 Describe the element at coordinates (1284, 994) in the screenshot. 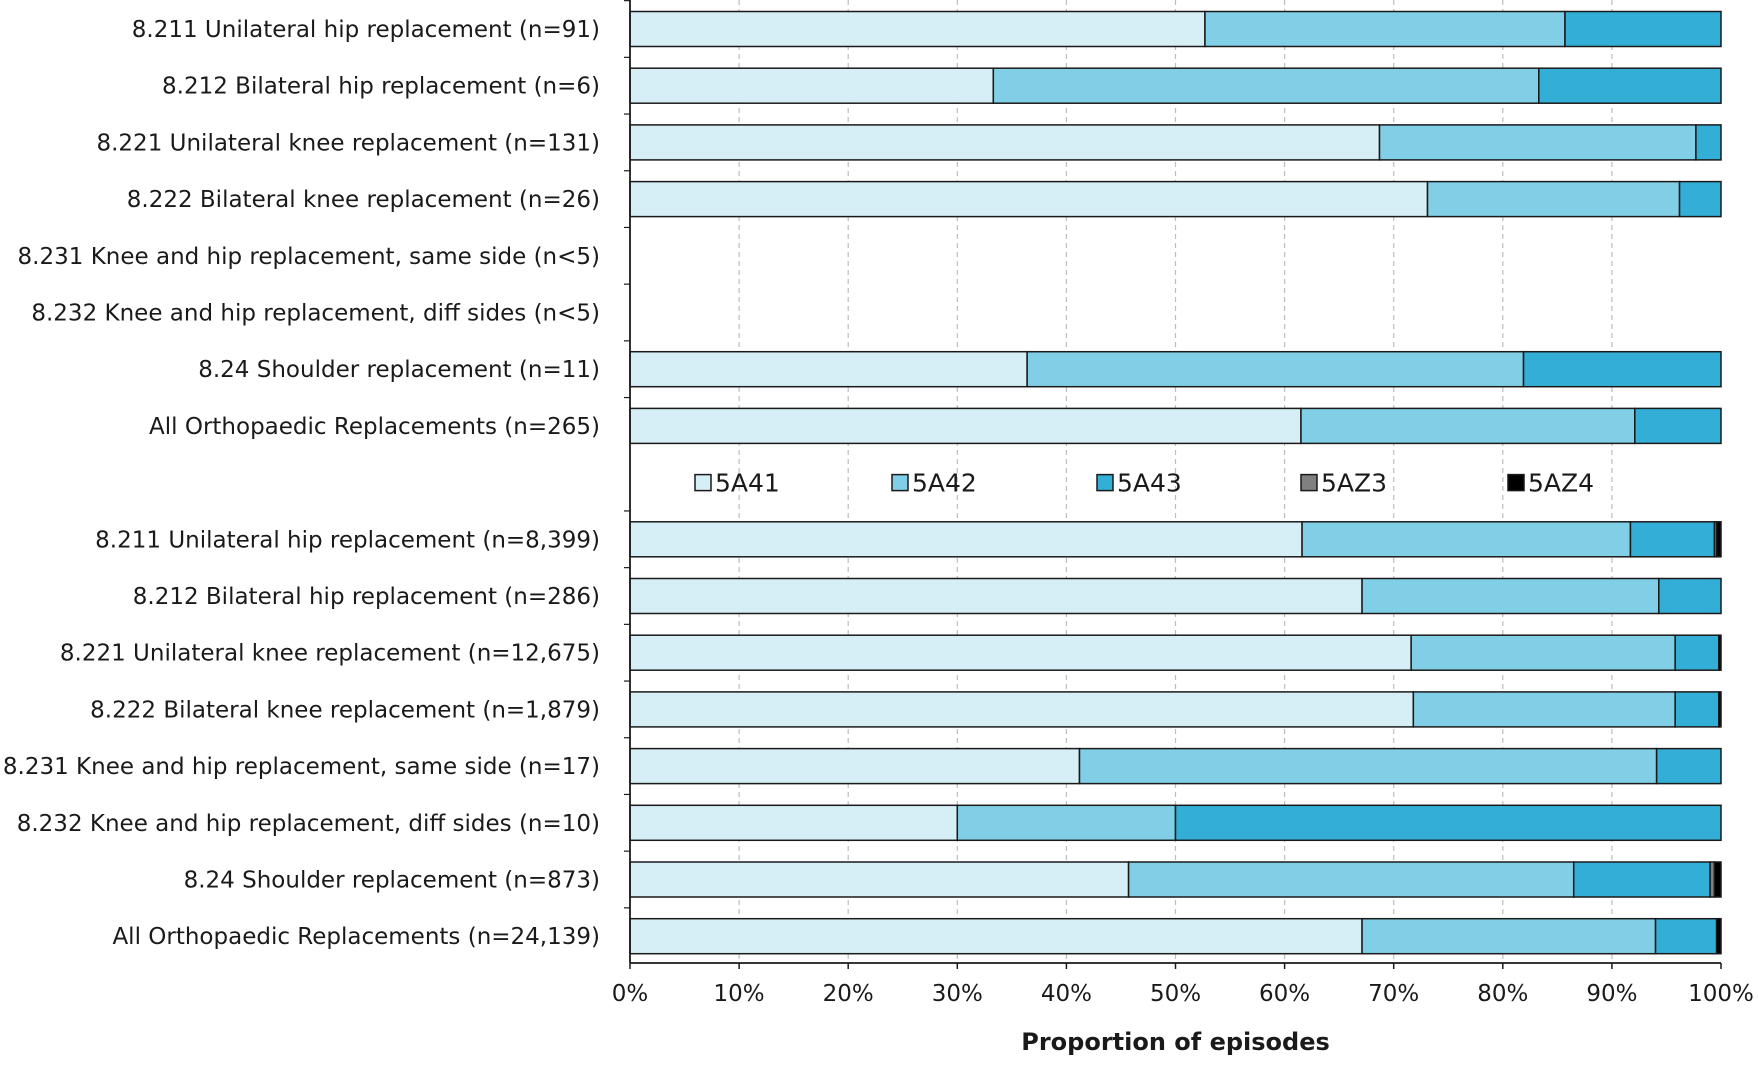

I see `x-tick-label: 60%` at that location.